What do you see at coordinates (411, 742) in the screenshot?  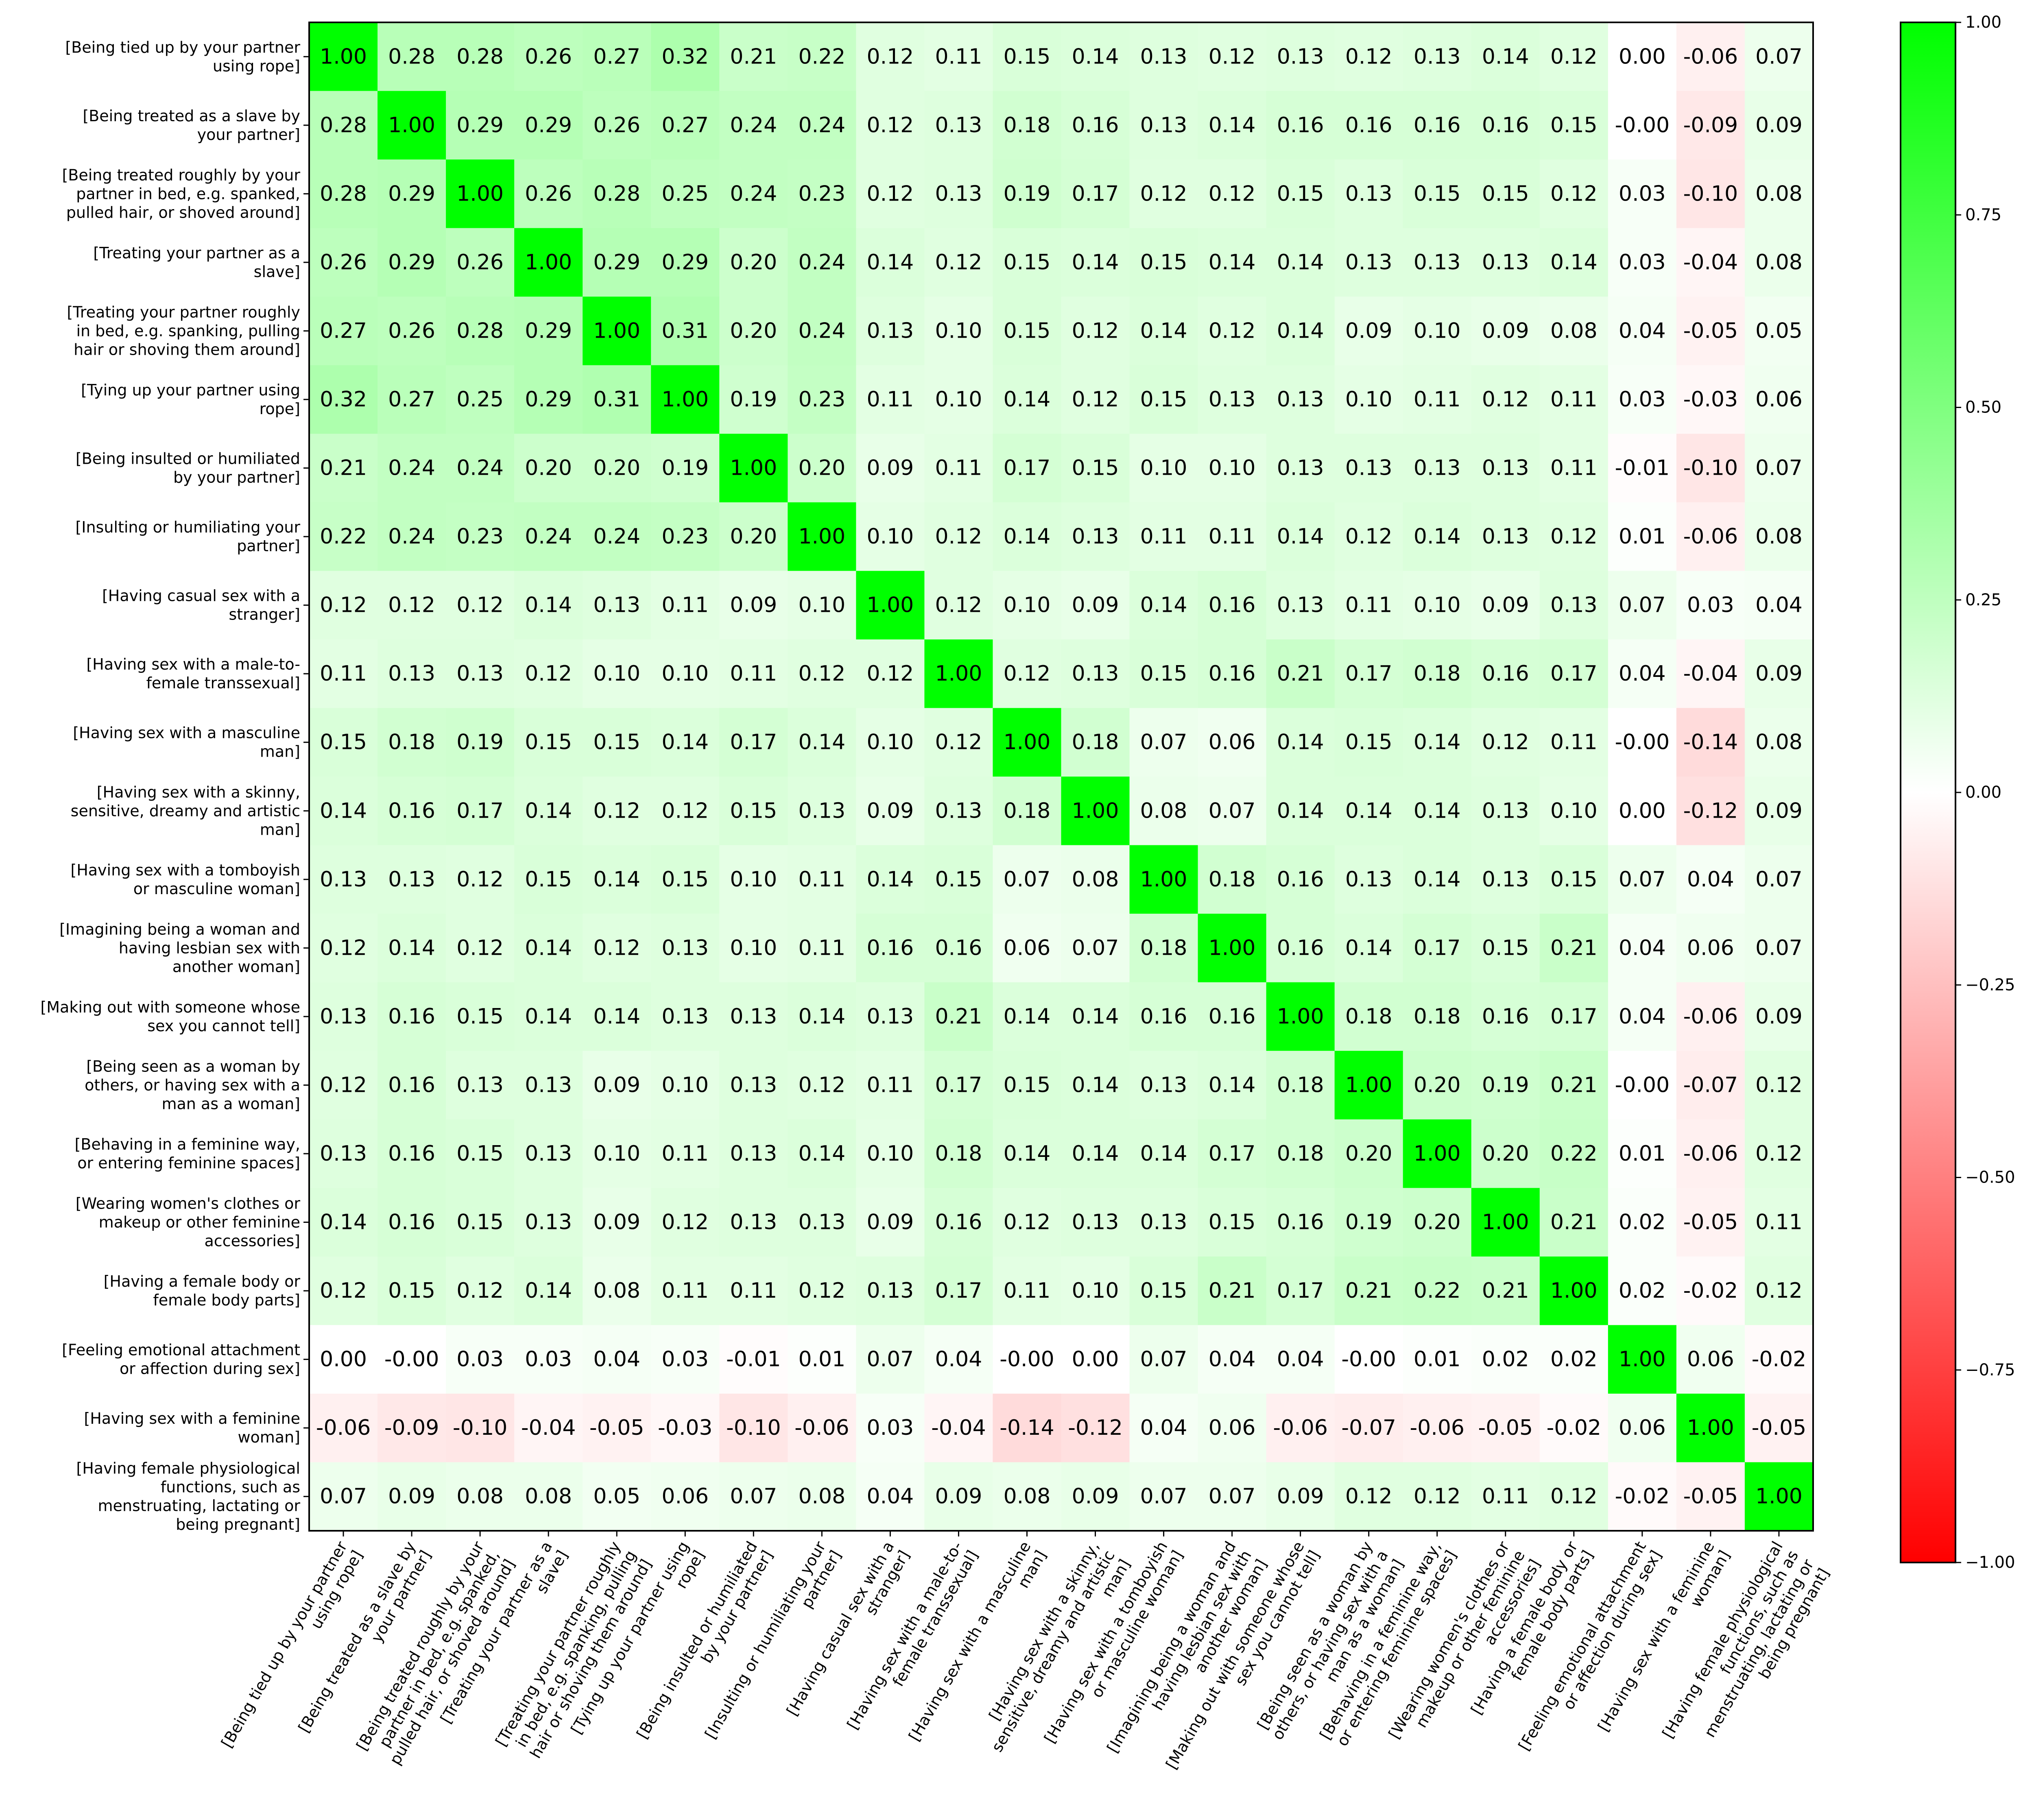 I see `cell-value: 0.18` at bounding box center [411, 742].